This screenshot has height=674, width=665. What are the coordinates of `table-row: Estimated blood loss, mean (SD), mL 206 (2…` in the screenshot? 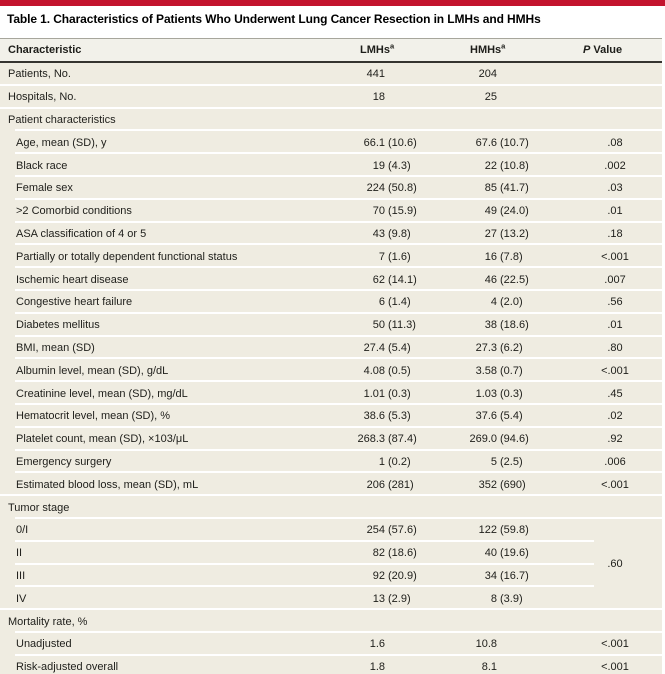 It's located at (331, 485).